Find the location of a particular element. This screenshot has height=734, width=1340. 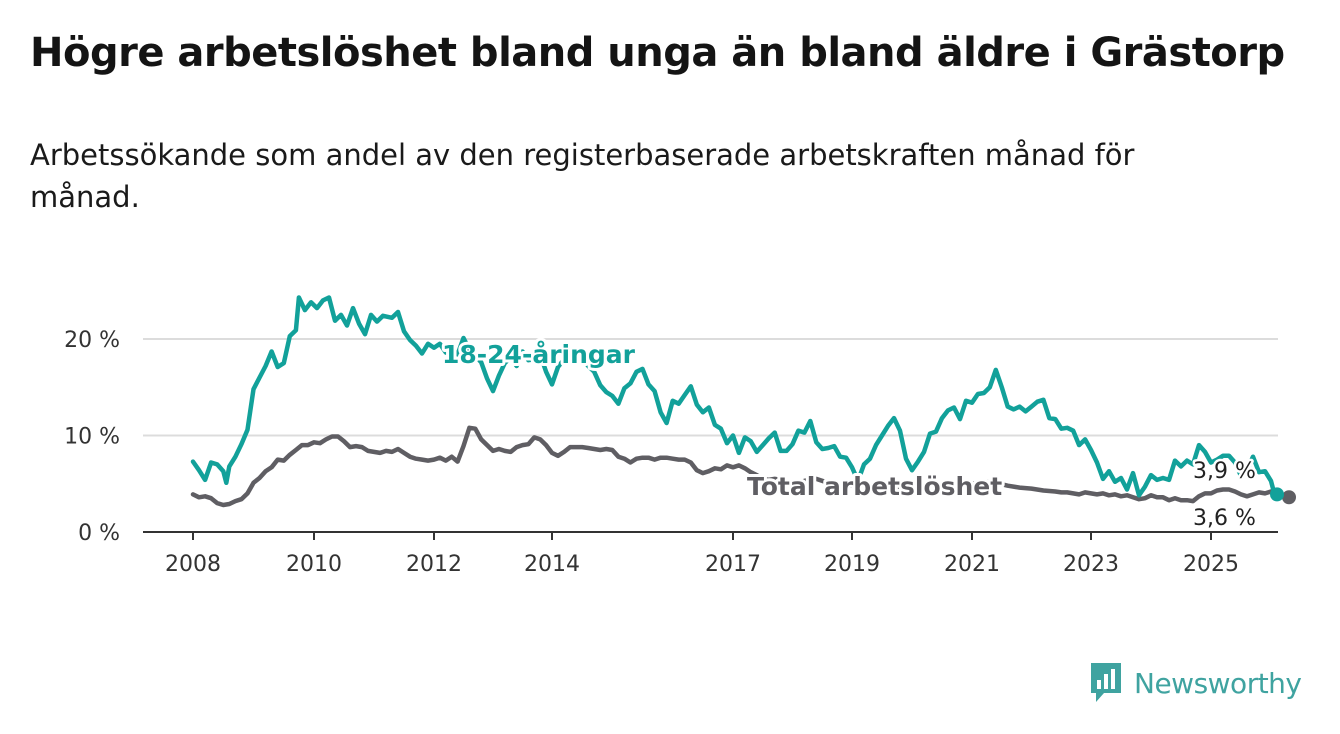

end-value-label-youth: 3,9 % is located at coordinates (1224, 471).